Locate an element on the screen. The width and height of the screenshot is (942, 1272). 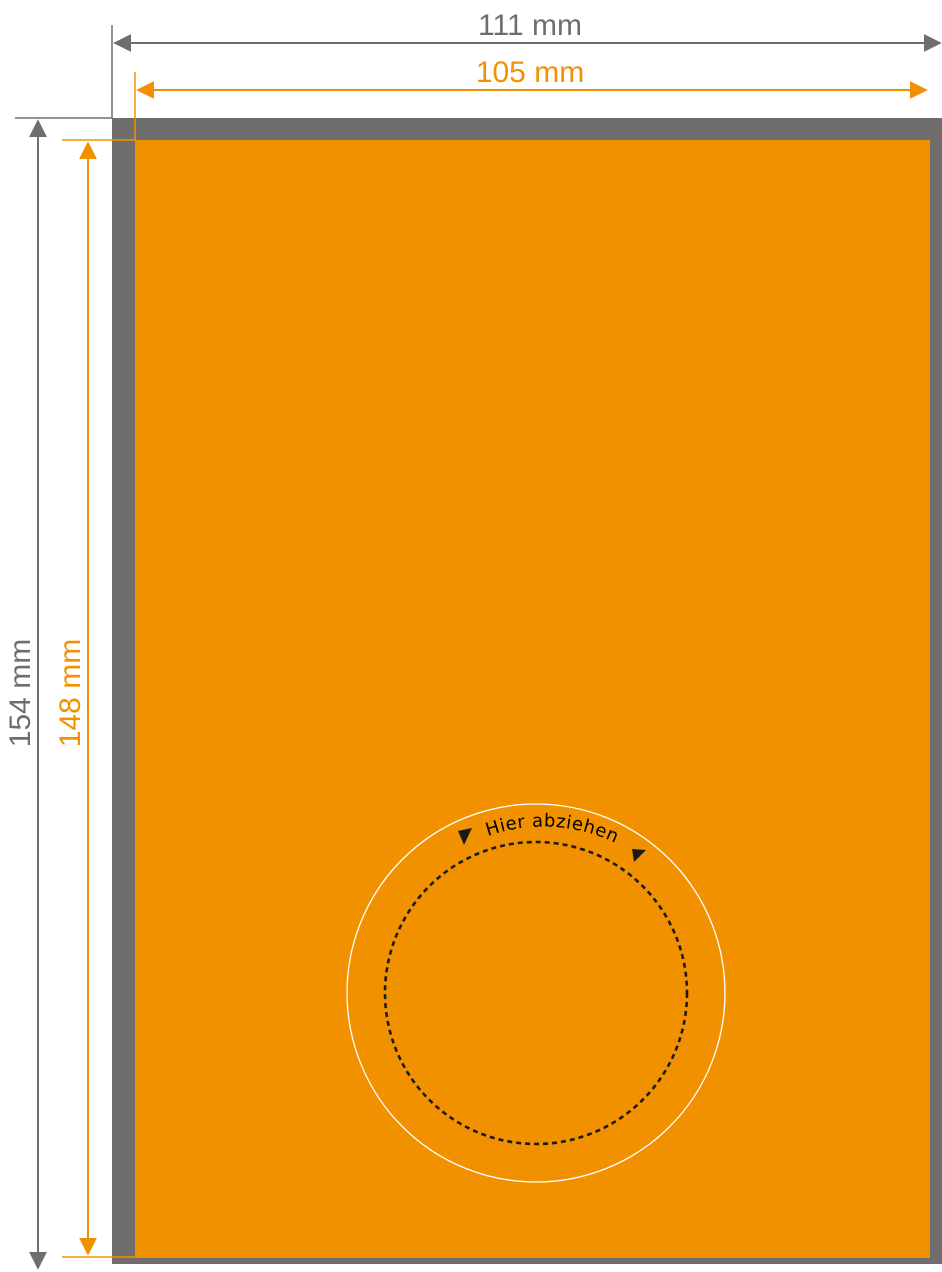
outer-height-label: 154 mm is located at coordinates (20, 693).